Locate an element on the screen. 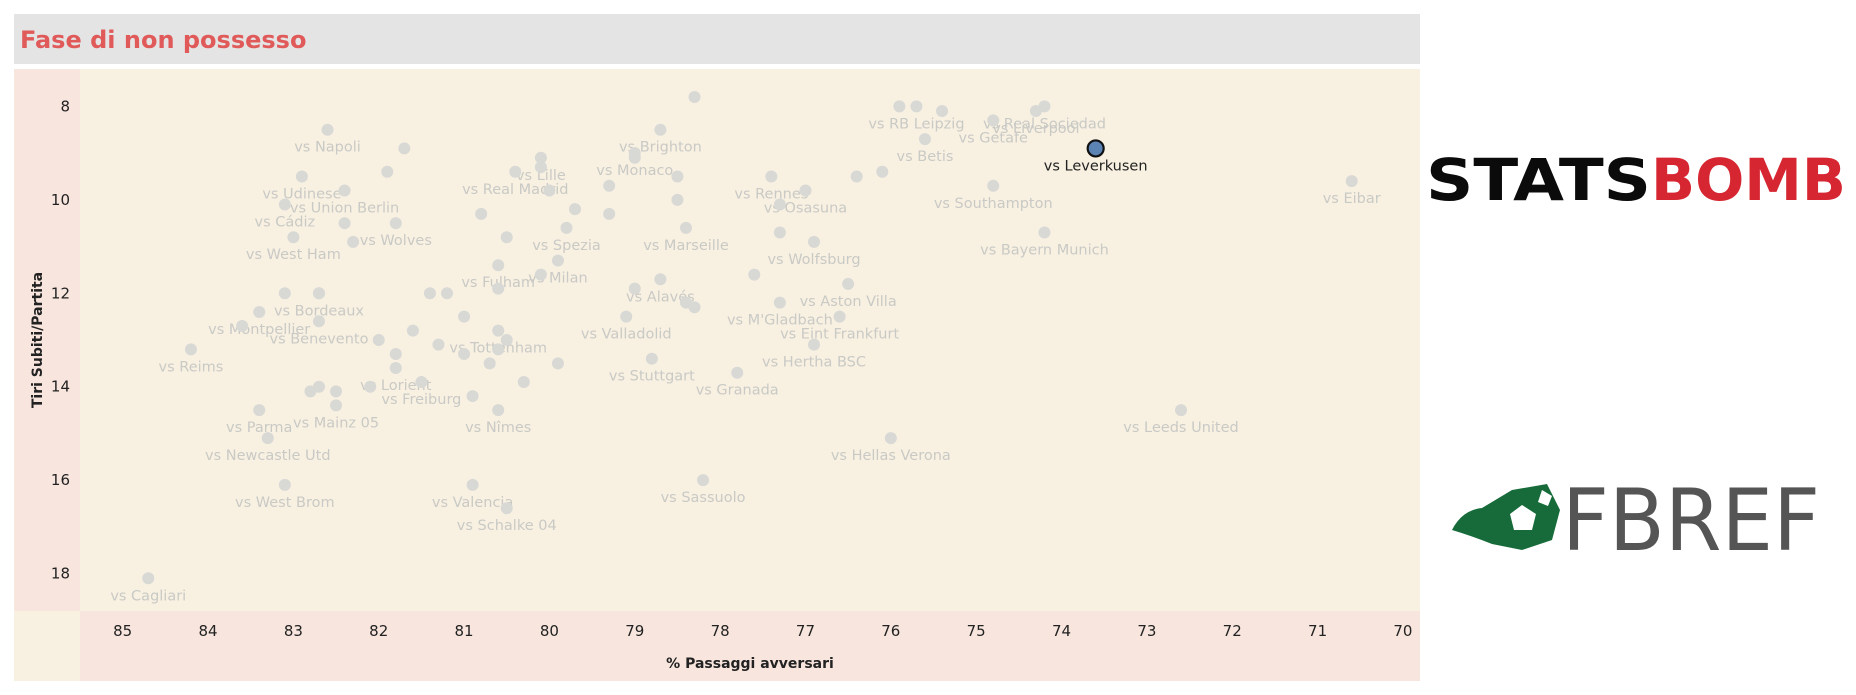 This screenshot has width=1856, height=695. point-label: vs Freiburg is located at coordinates (421, 400).